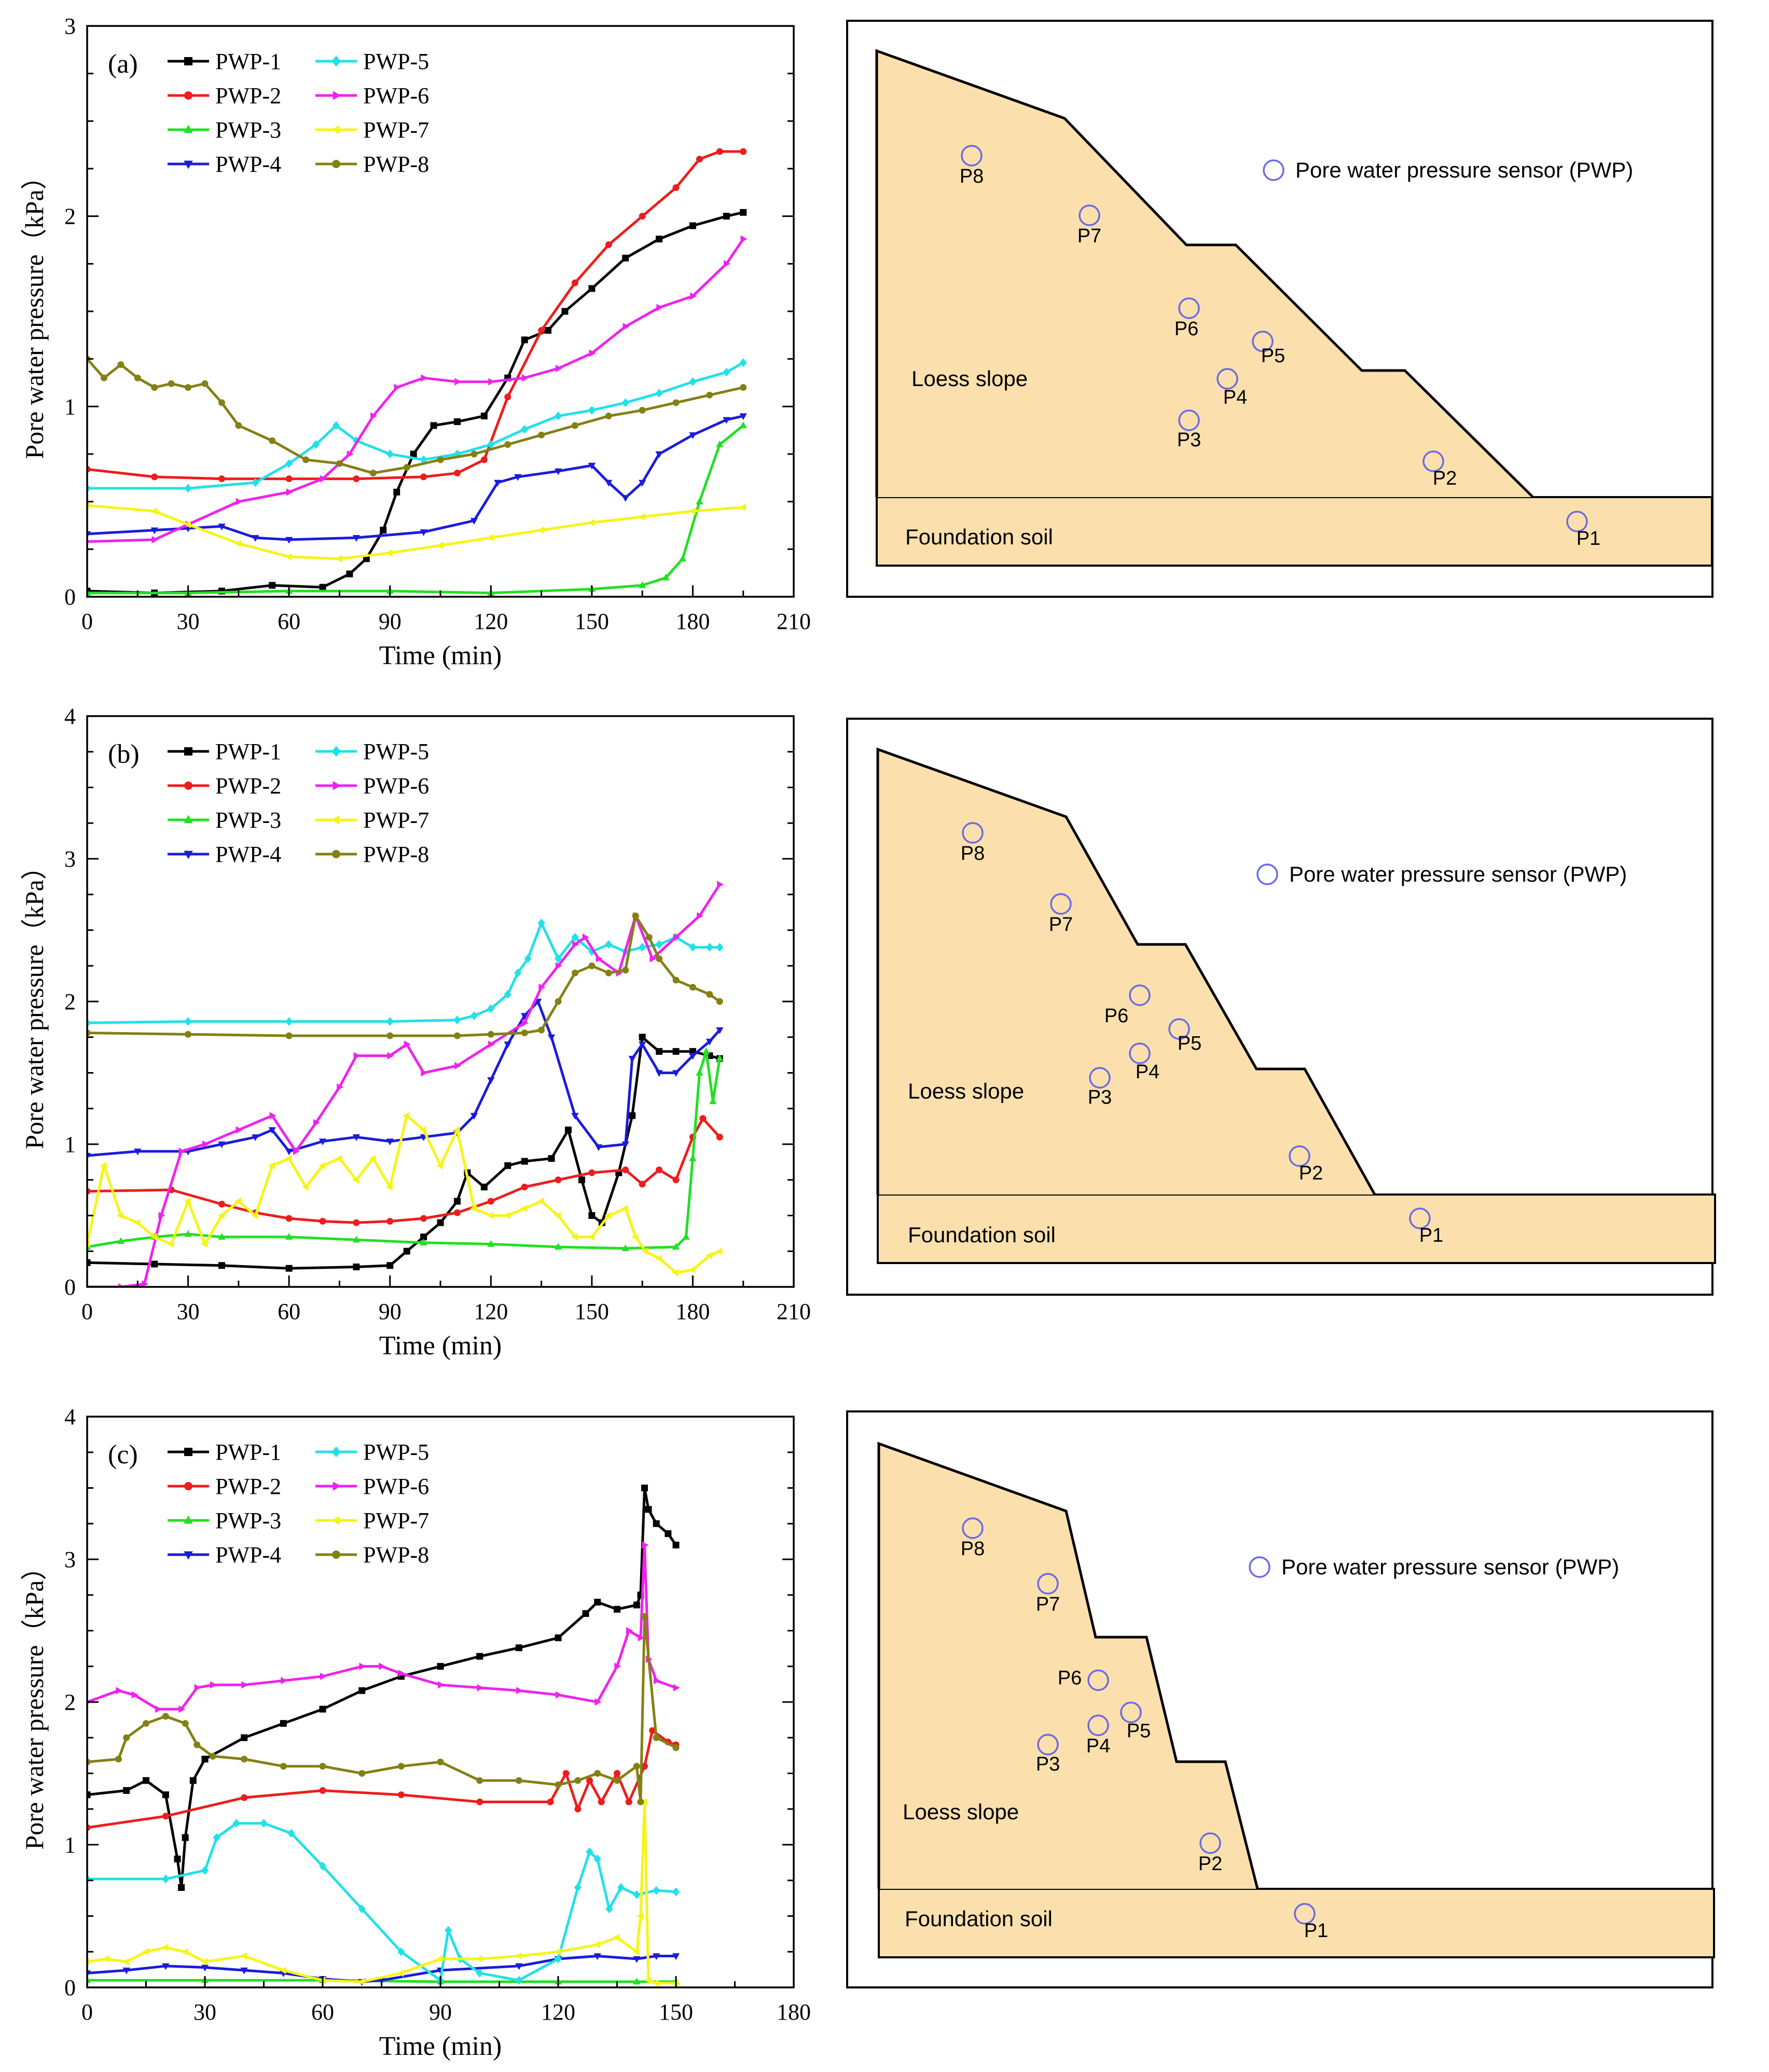 The height and width of the screenshot is (2072, 1769). I want to click on slope-outline, so click(1126, 971).